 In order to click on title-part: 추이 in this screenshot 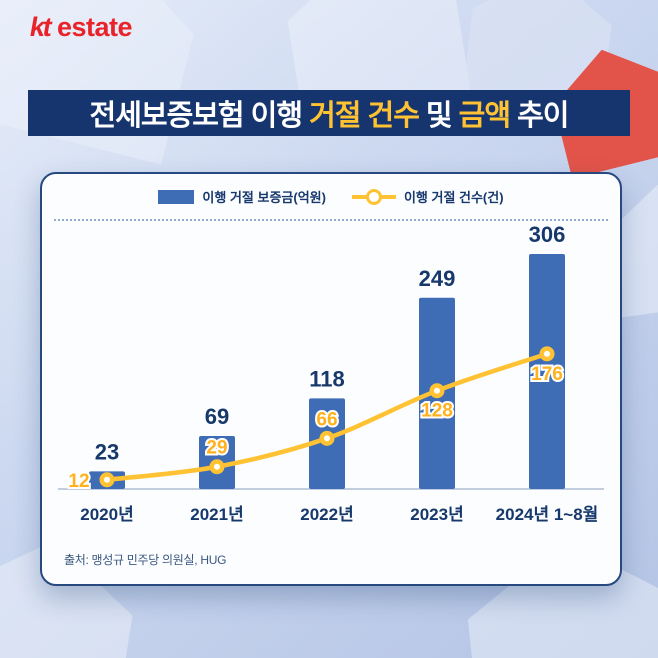, I will do `click(539, 116)`.